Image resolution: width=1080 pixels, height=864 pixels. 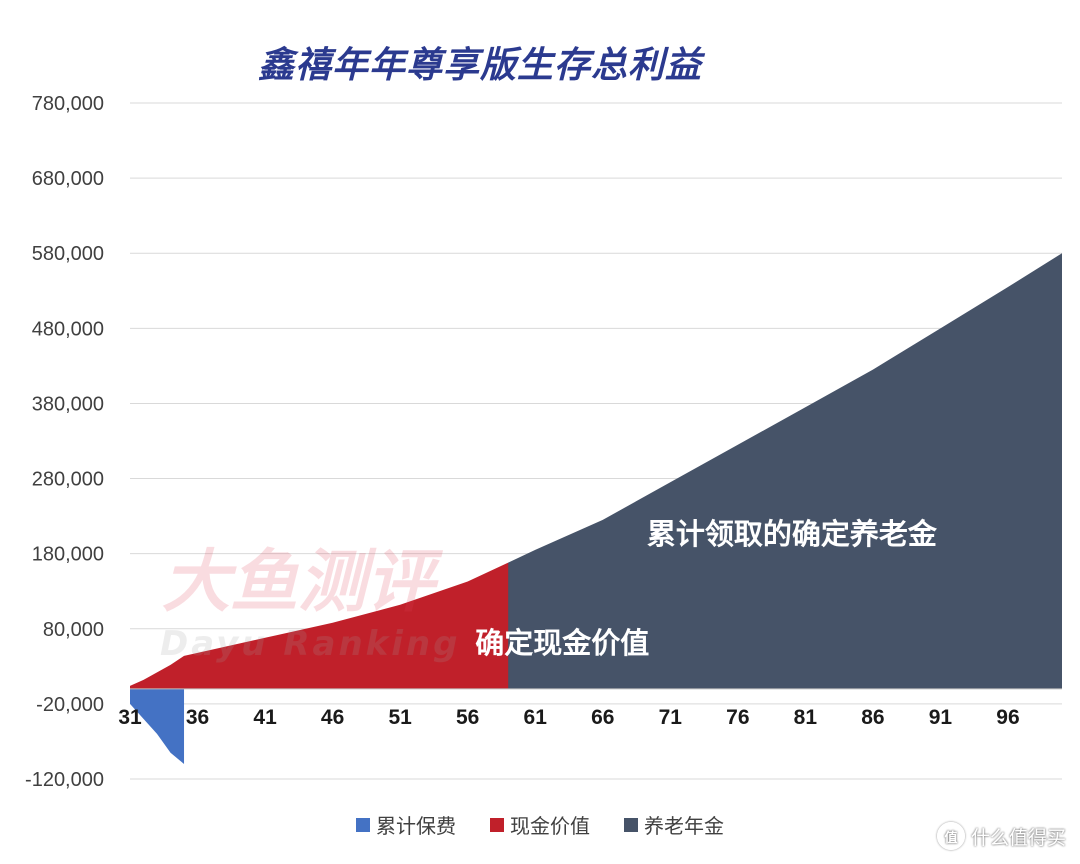 I want to click on x-tick-label: 61, so click(x=536, y=717).